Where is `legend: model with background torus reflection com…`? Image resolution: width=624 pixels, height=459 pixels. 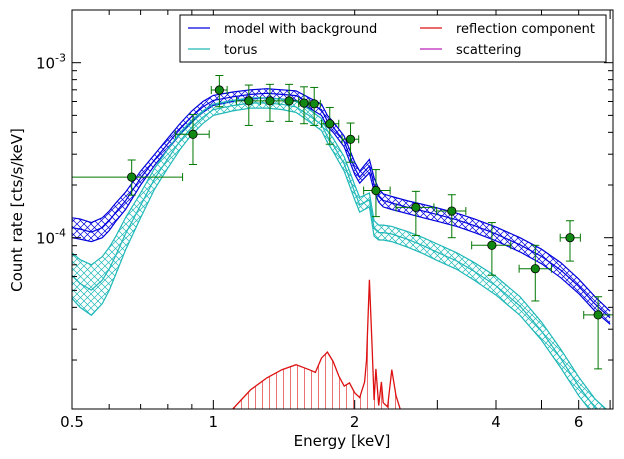
legend: model with background torus reflection com… is located at coordinates (393, 38).